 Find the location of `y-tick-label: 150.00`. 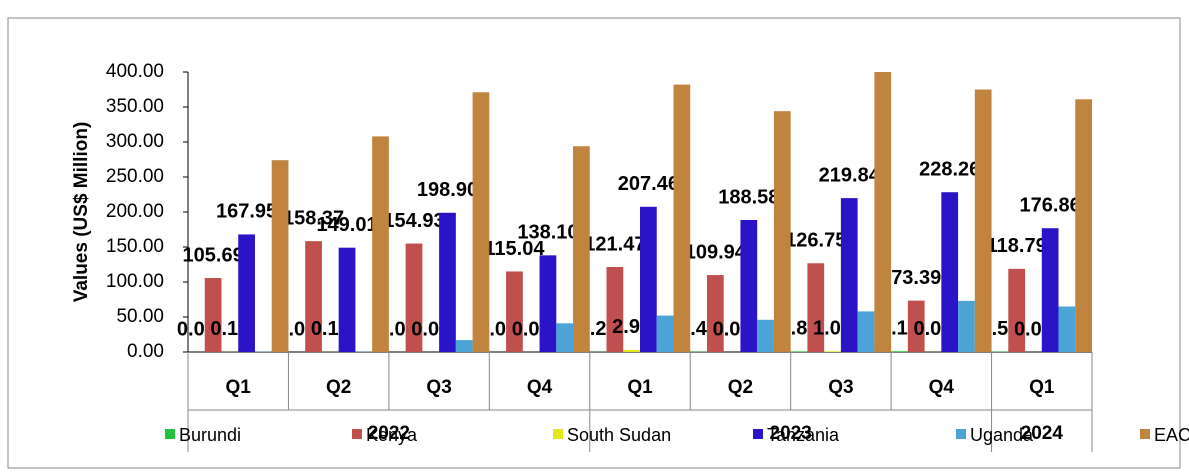

y-tick-label: 150.00 is located at coordinates (135, 246).